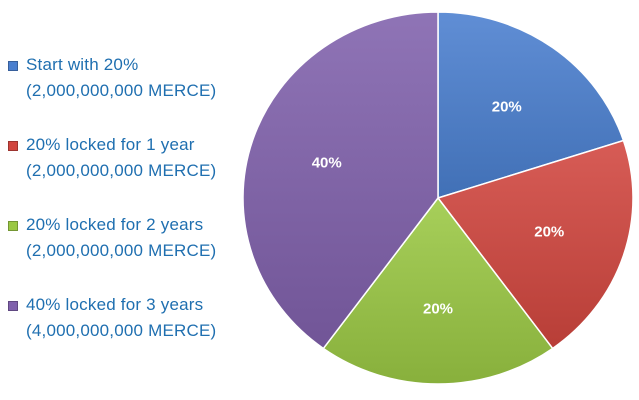 This screenshot has height=400, width=639. Describe the element at coordinates (121, 330) in the screenshot. I see `legend-amount: (4,000,000,000 MERCE)` at that location.